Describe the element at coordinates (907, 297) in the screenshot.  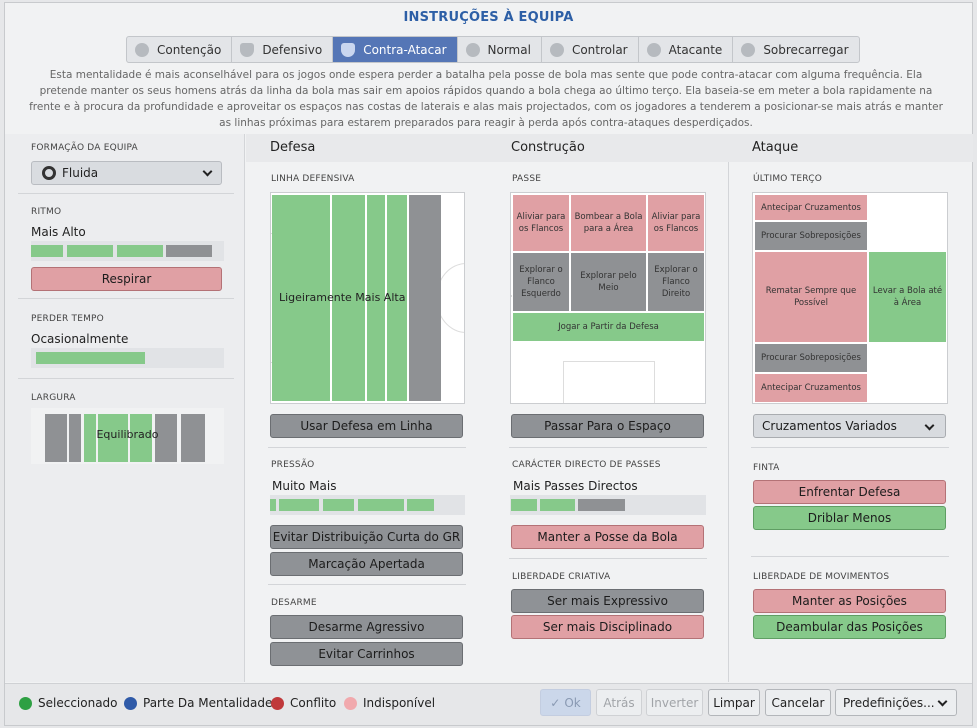
I see `zone-work-ball-into-box: Levar a Bola até à Área` at that location.